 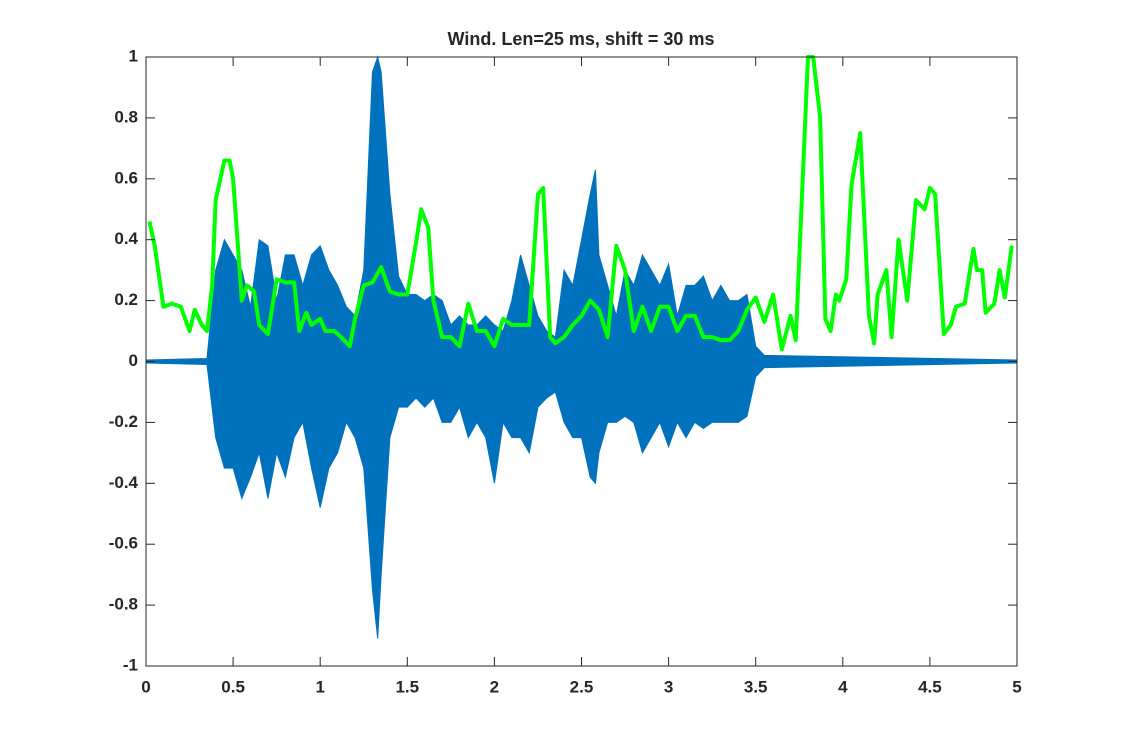 What do you see at coordinates (133, 360) in the screenshot?
I see `y-tick-label: 0` at bounding box center [133, 360].